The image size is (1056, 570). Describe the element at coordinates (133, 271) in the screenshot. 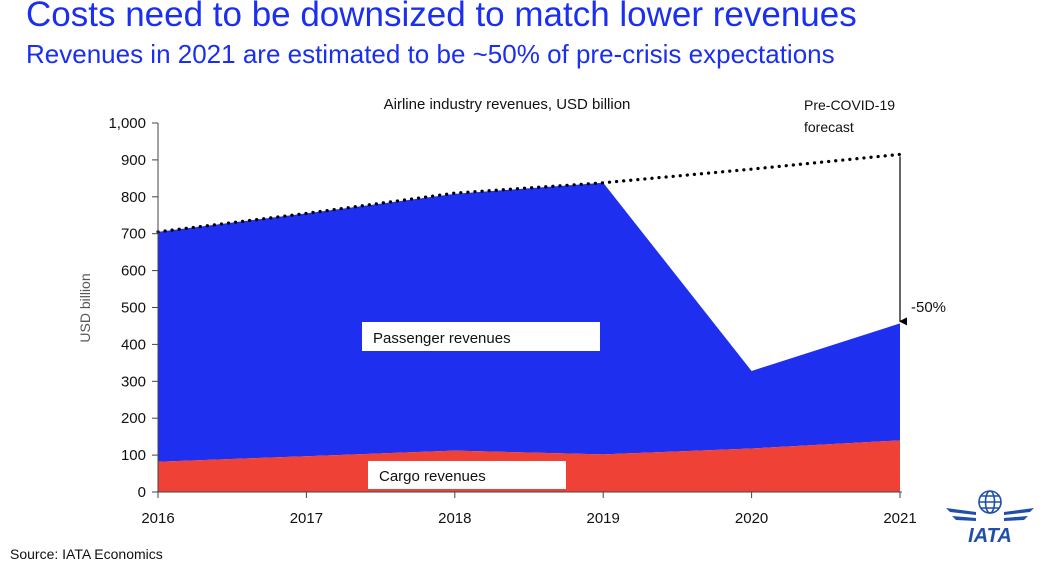

I see `y-tick-label: 600` at that location.